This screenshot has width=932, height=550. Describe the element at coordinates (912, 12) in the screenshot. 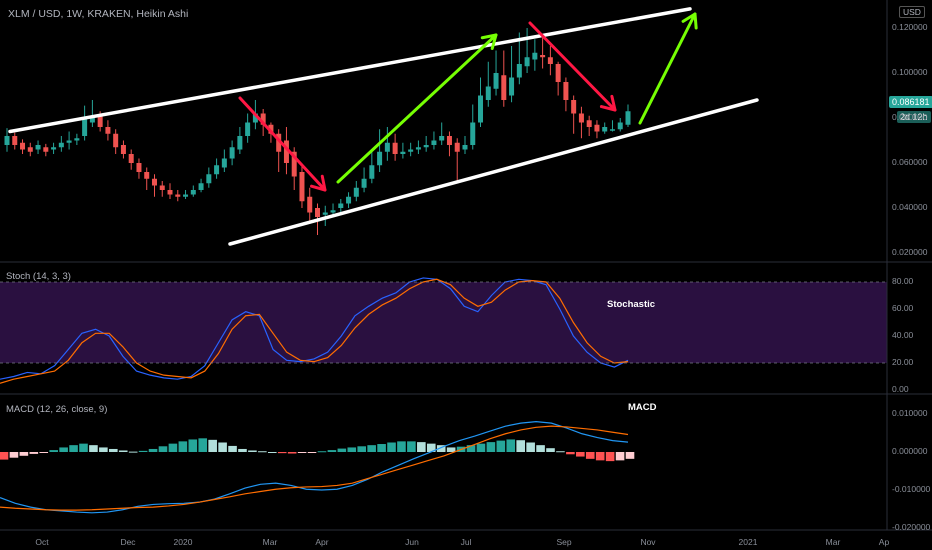

I see `currency-badge: USD` at that location.